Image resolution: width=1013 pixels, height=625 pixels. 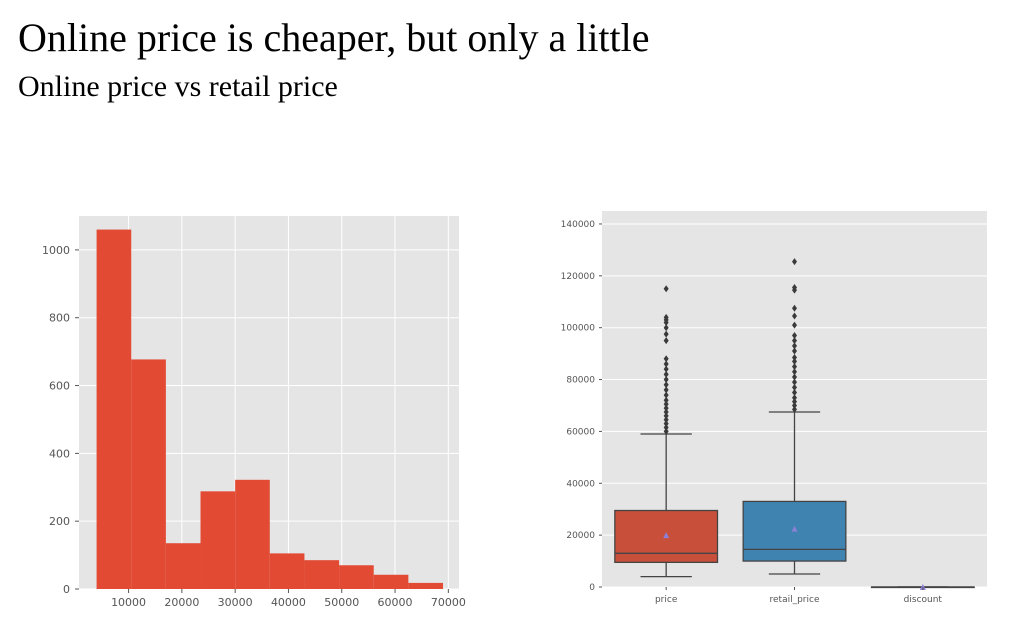 What do you see at coordinates (580, 536) in the screenshot?
I see `y-tick-label: 20000` at bounding box center [580, 536].